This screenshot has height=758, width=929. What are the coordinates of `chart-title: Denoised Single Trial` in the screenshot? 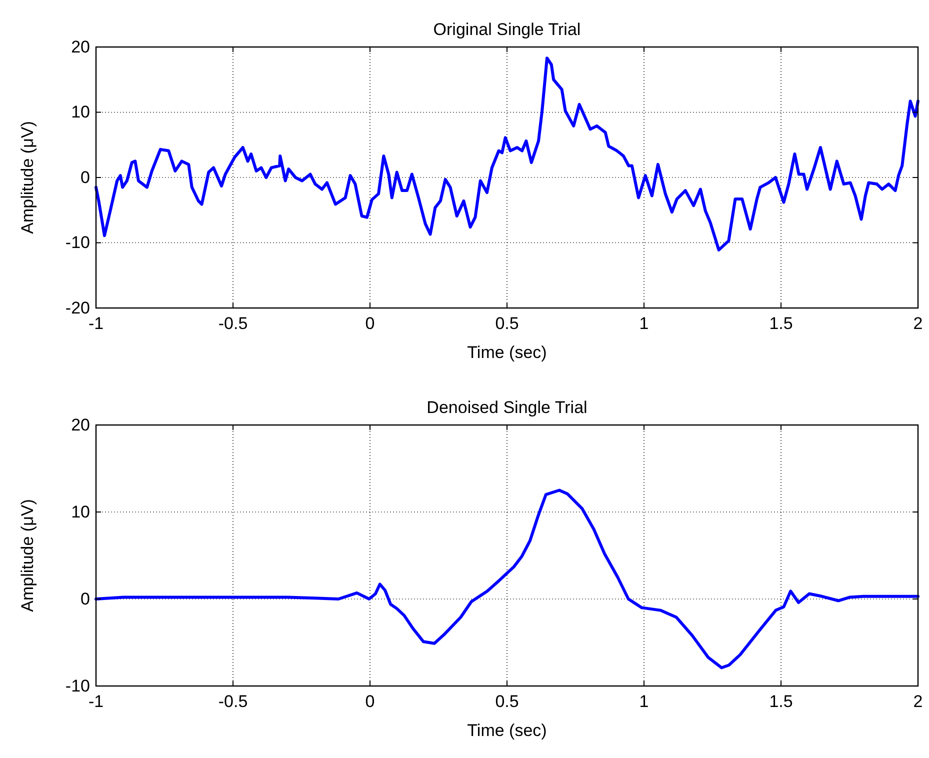 It's located at (507, 407).